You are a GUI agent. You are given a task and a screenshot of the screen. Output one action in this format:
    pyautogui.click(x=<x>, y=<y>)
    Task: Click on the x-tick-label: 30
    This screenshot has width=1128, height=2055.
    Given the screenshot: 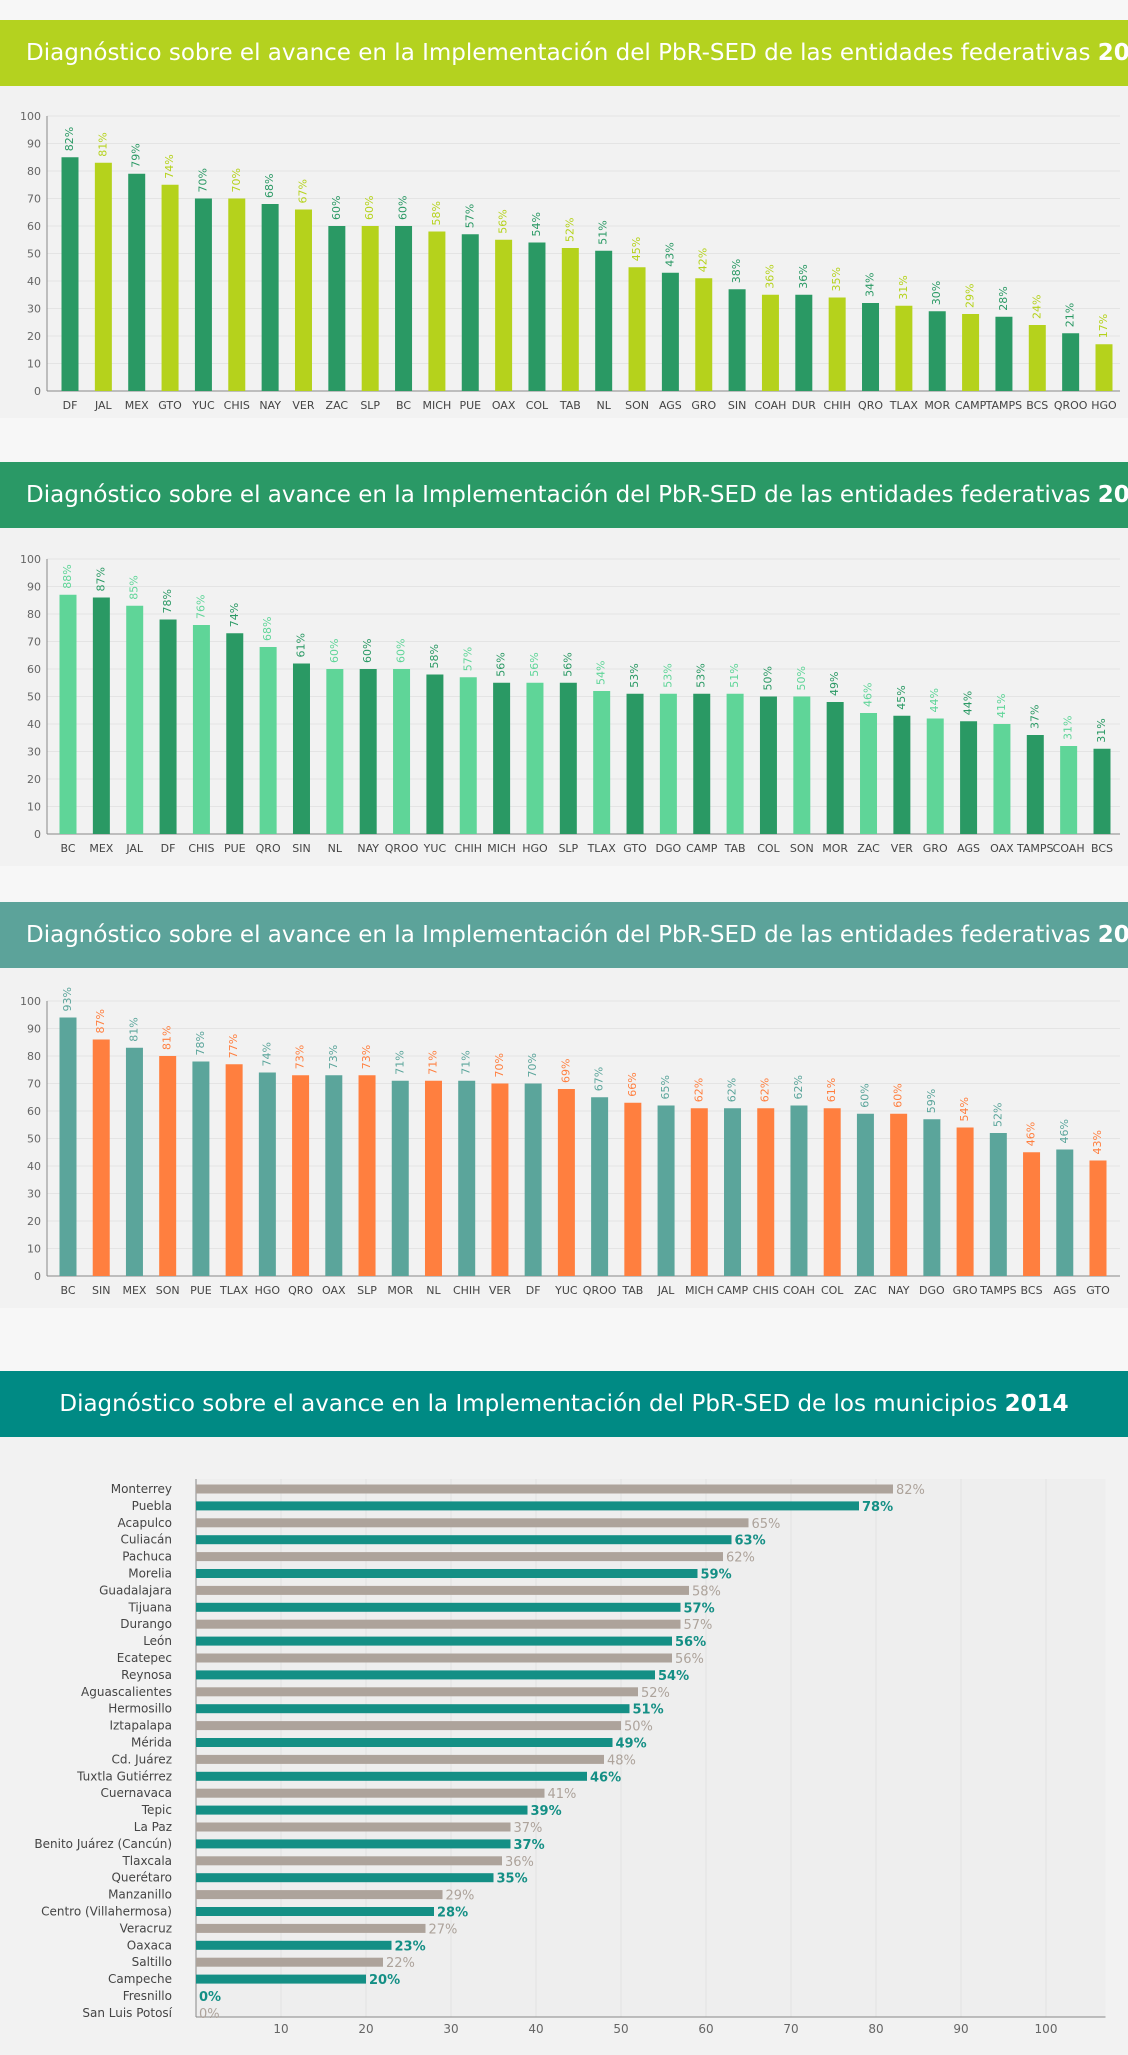 What is the action you would take?
    pyautogui.click(x=450, y=2029)
    